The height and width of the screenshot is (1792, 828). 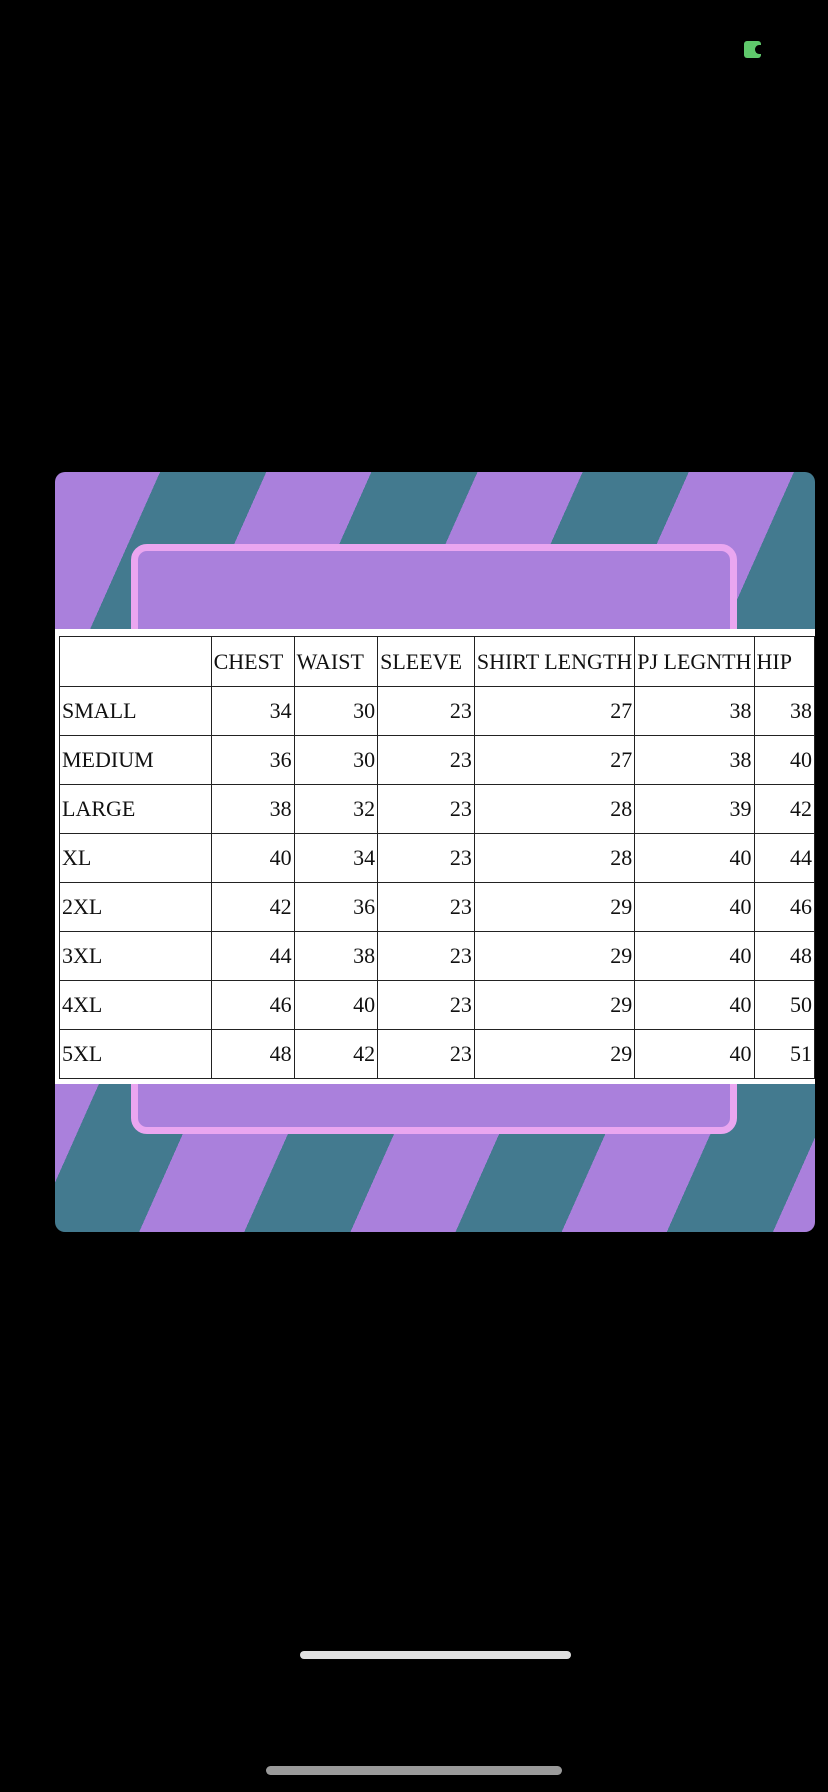 I want to click on column-header: CHEST, so click(x=252, y=661).